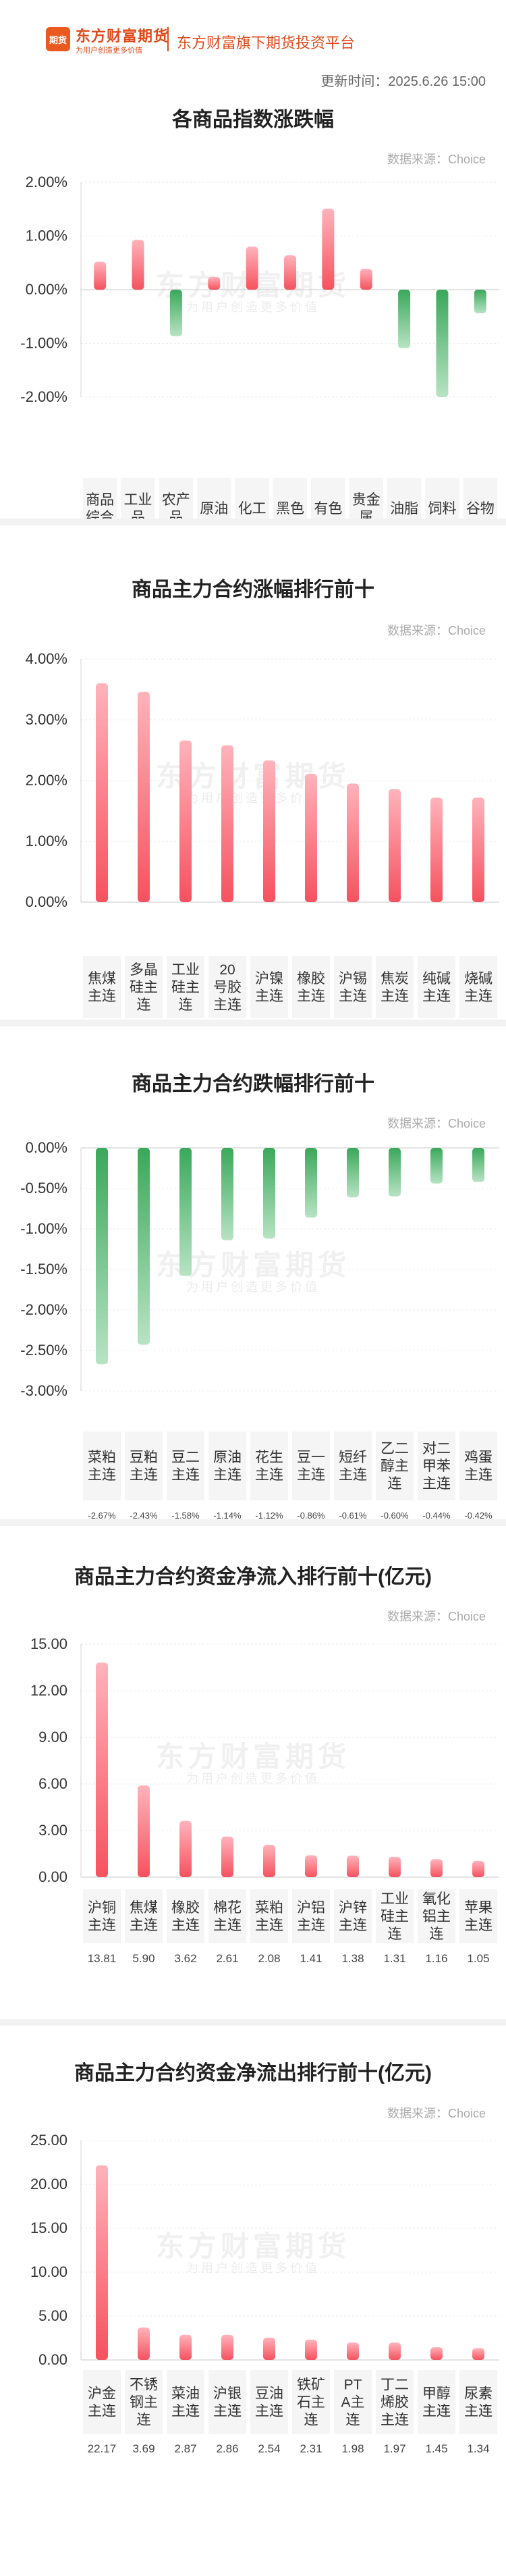 Image resolution: width=506 pixels, height=2576 pixels. What do you see at coordinates (353, 1916) in the screenshot?
I see `category-label: 沪锌主连` at bounding box center [353, 1916].